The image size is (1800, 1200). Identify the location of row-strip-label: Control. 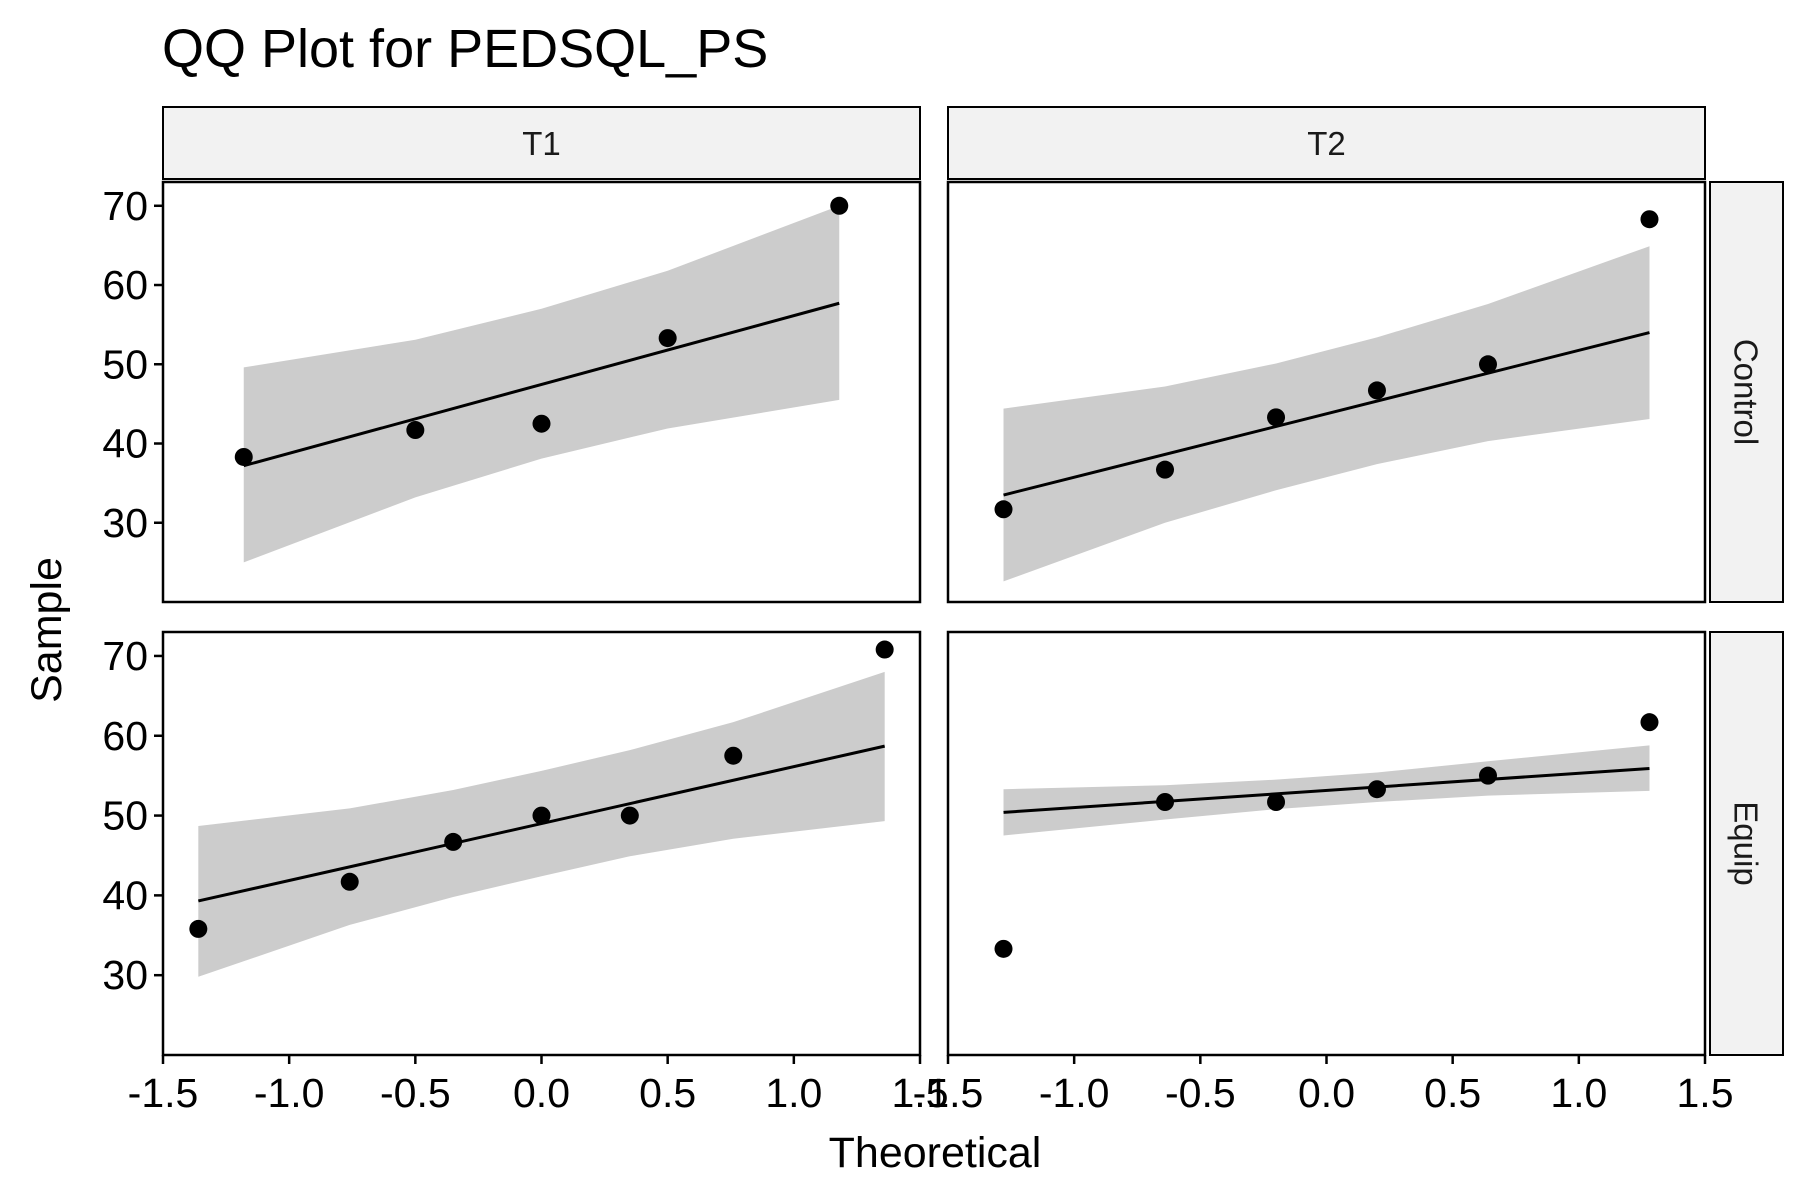
(1746, 392).